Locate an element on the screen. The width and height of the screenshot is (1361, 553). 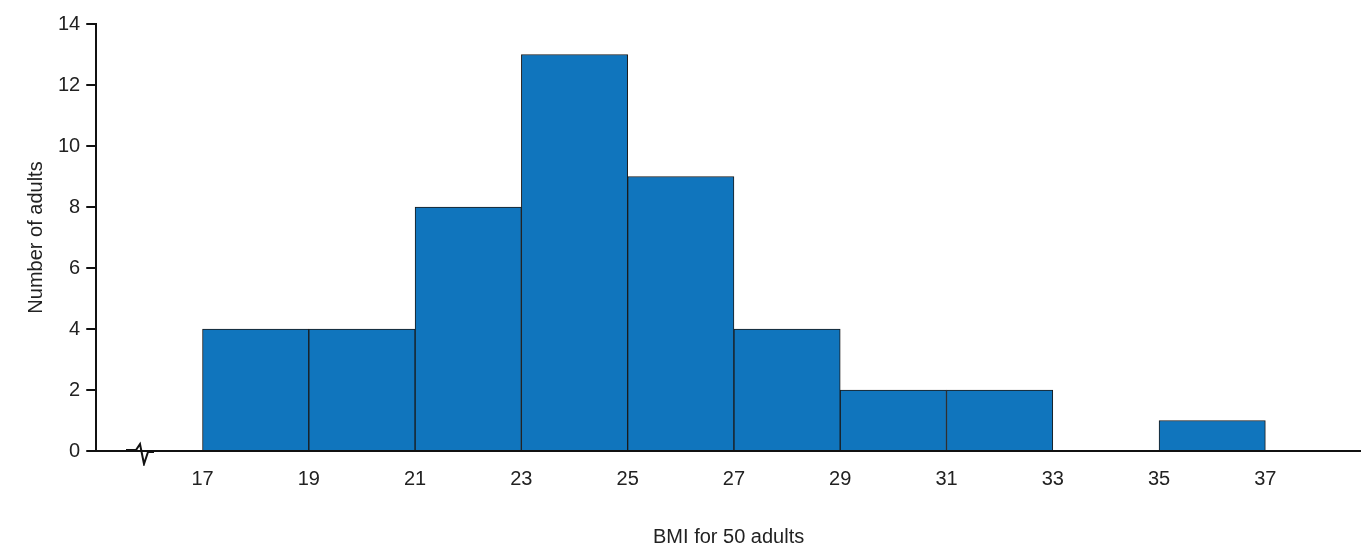
x-tick-label: 27 is located at coordinates (734, 477).